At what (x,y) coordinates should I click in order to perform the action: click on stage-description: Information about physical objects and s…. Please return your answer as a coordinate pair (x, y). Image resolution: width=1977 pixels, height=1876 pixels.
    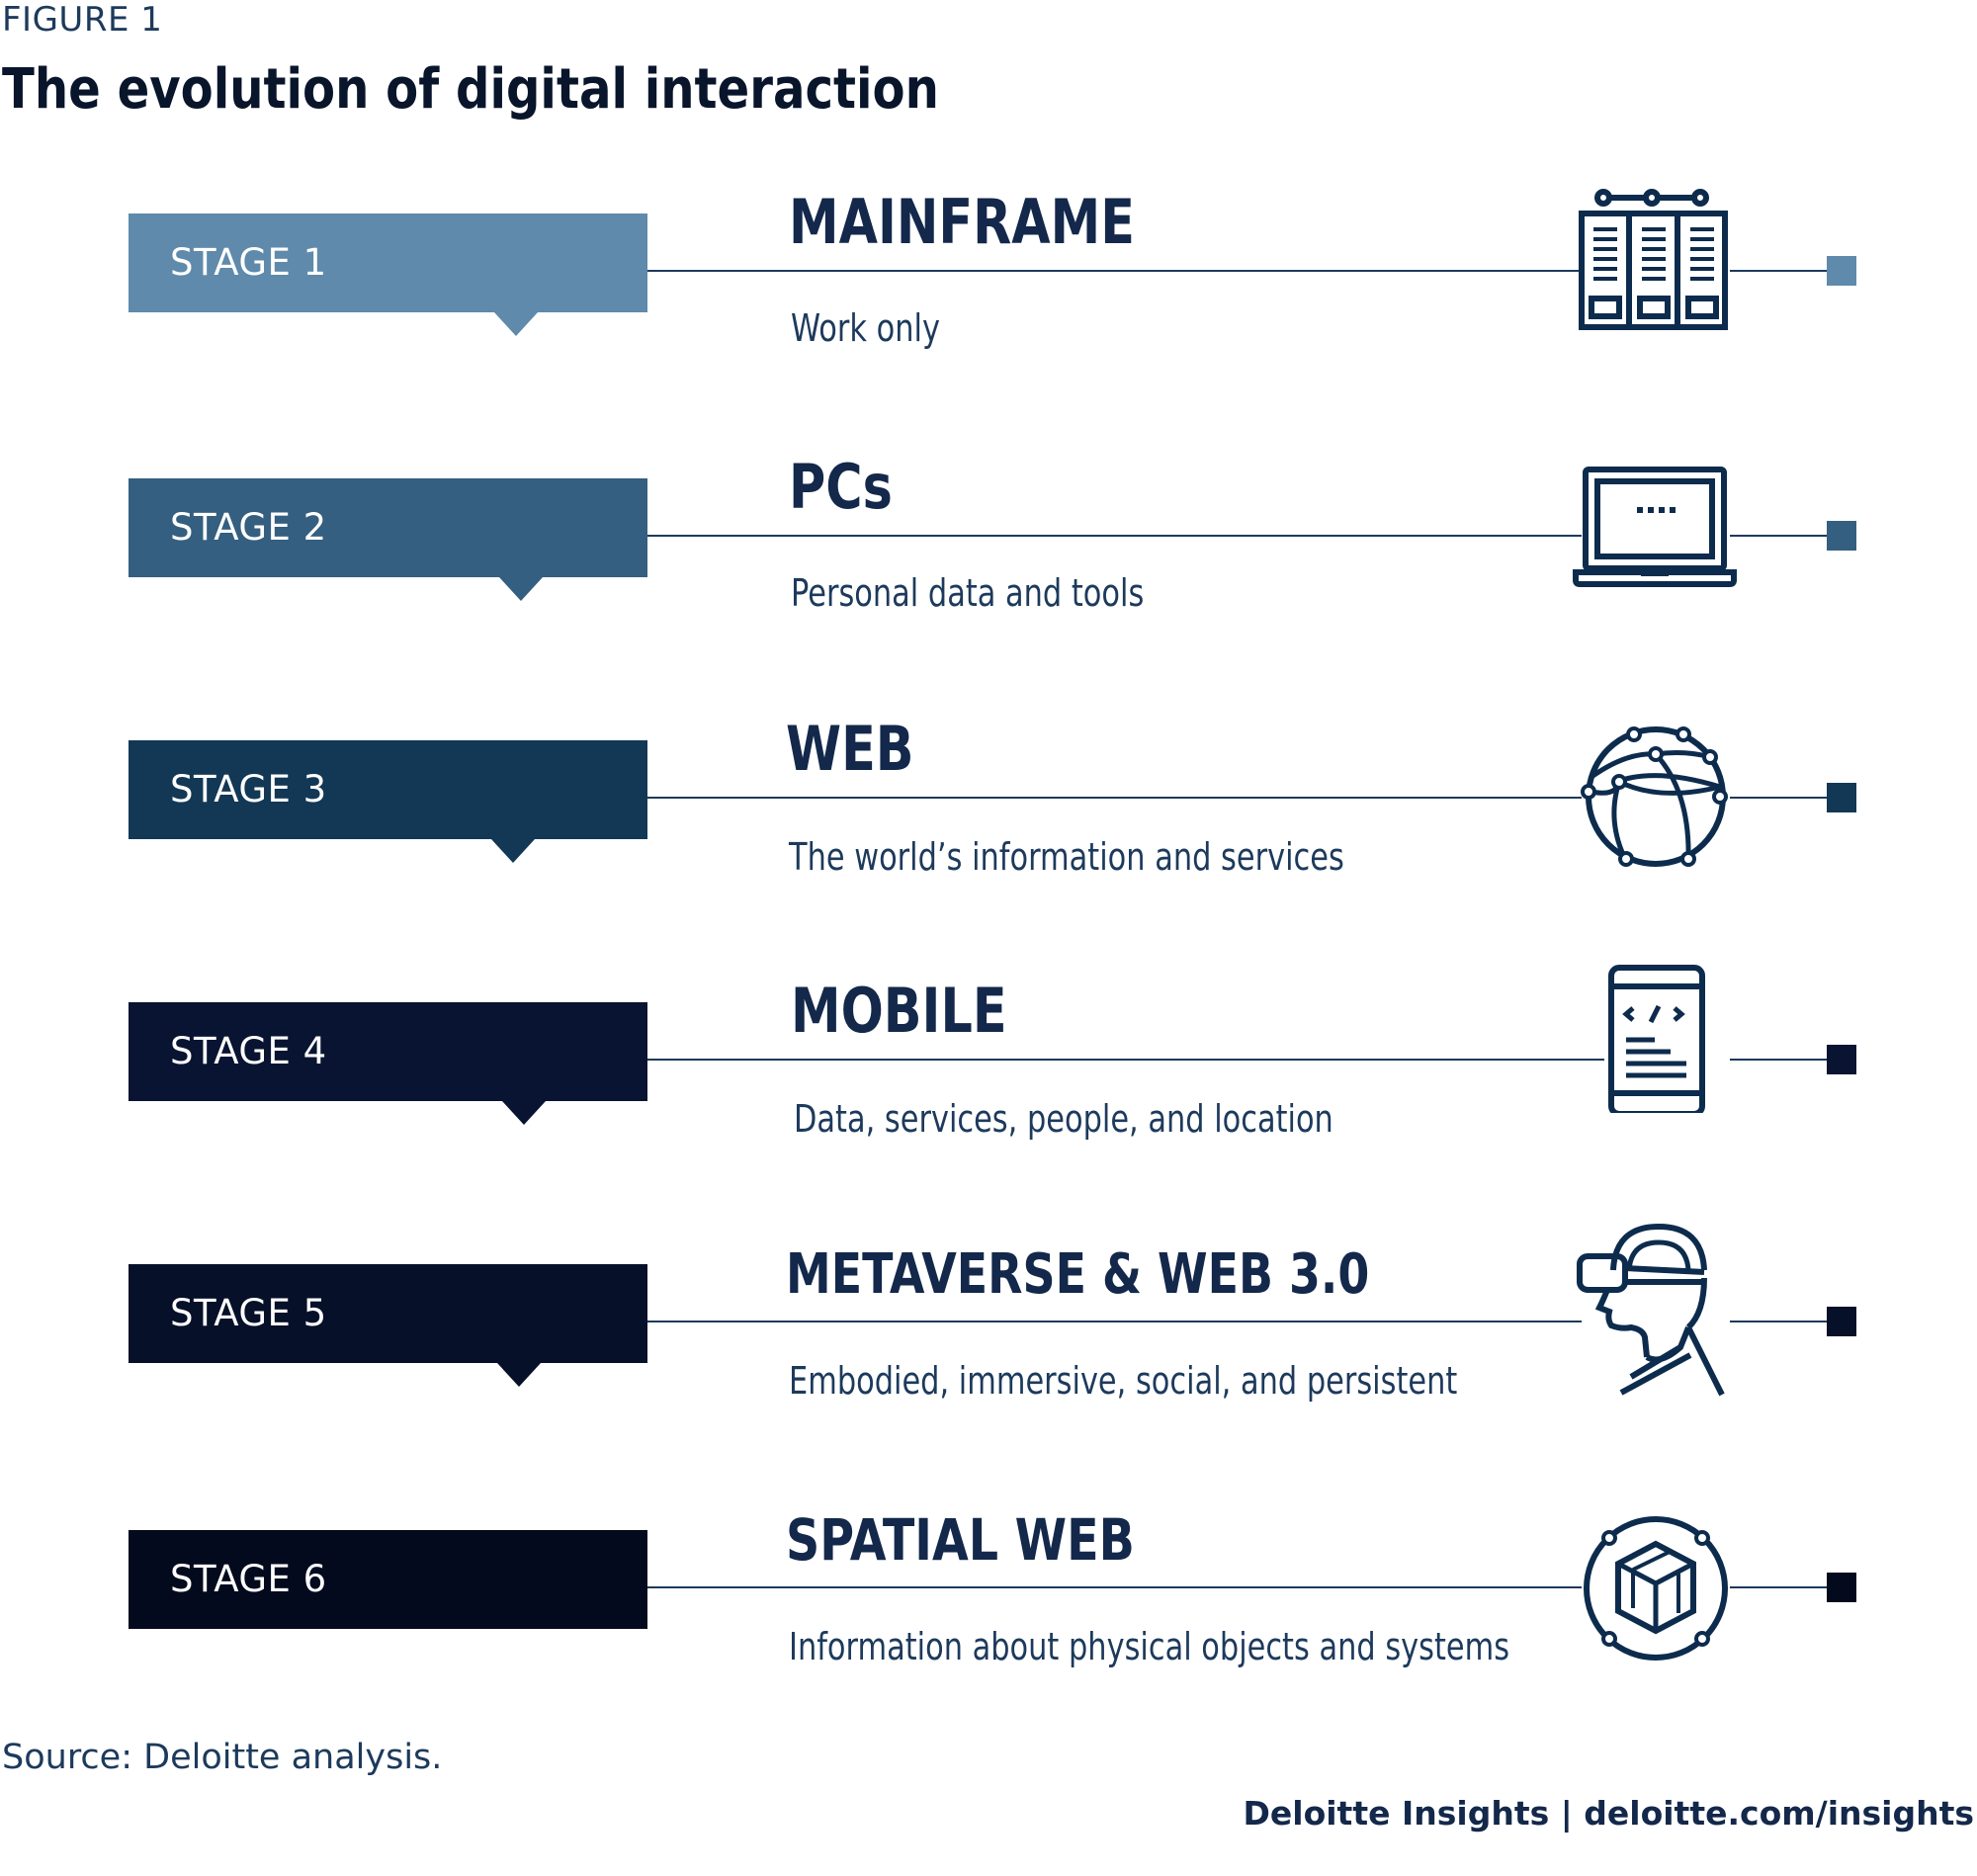
    Looking at the image, I should click on (1149, 1647).